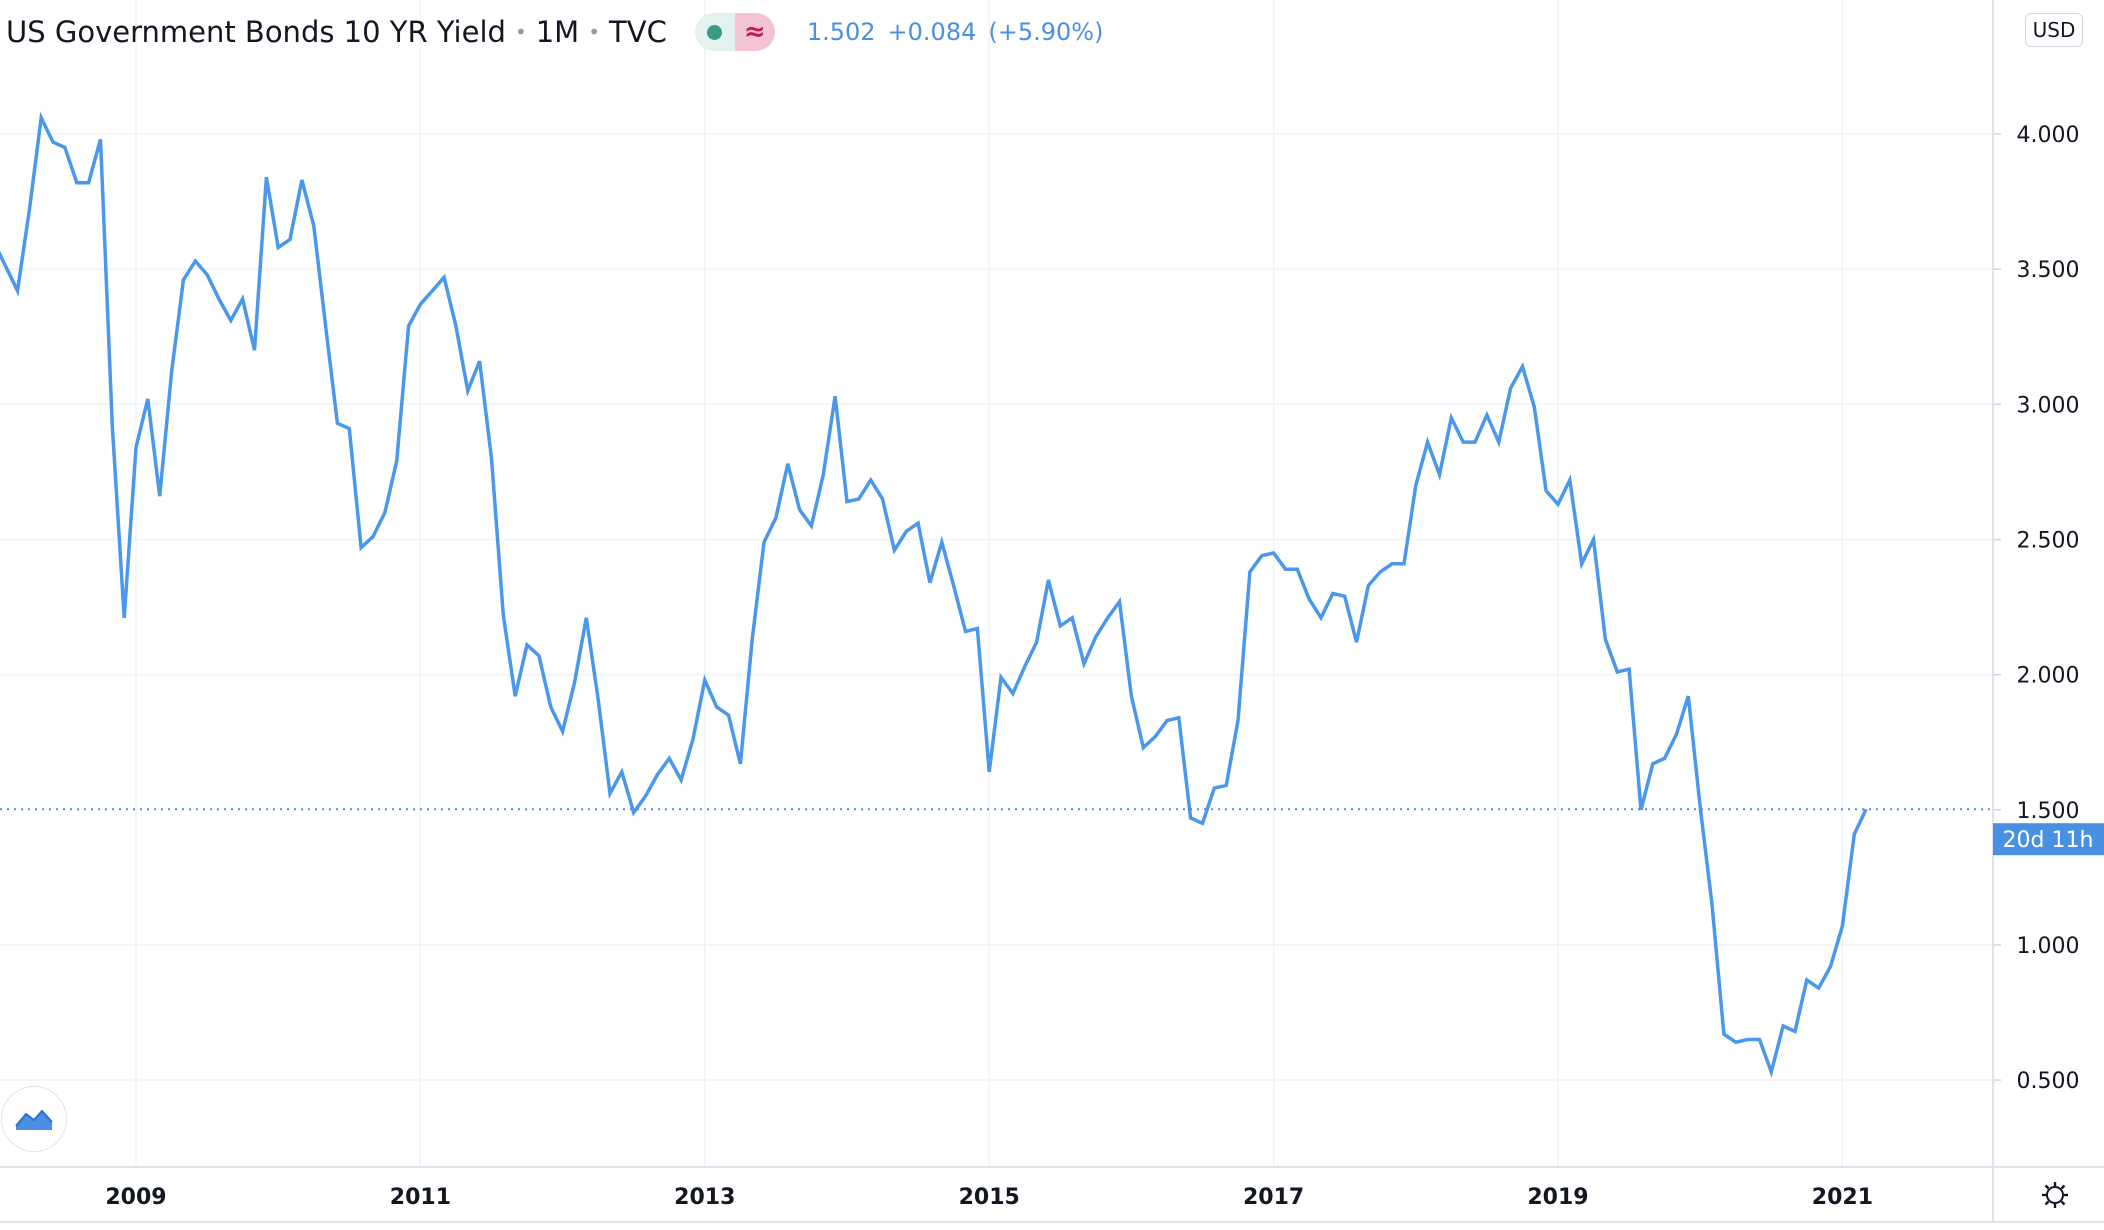  What do you see at coordinates (2055, 1195) in the screenshot?
I see `gear-icon` at bounding box center [2055, 1195].